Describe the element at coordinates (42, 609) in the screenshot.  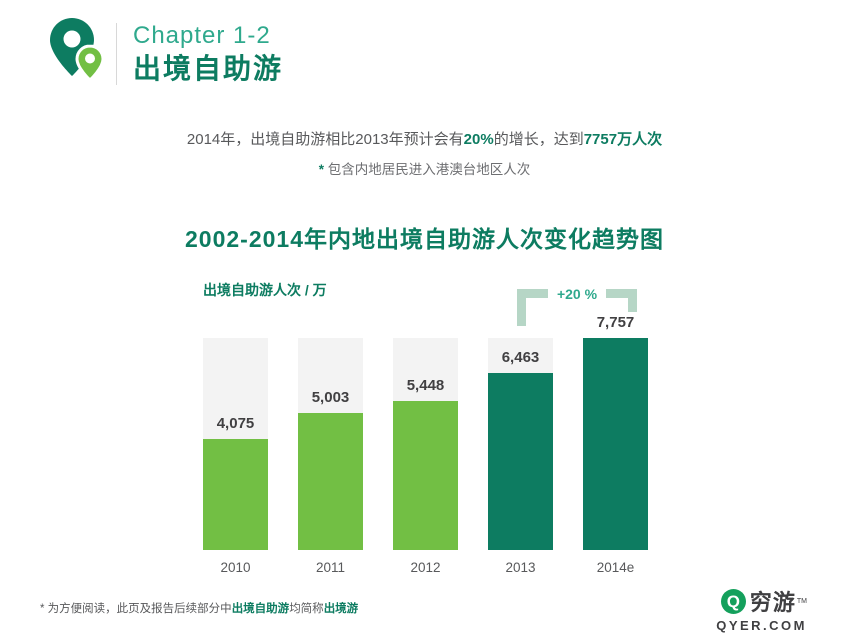
I see `footnote-star: *` at that location.